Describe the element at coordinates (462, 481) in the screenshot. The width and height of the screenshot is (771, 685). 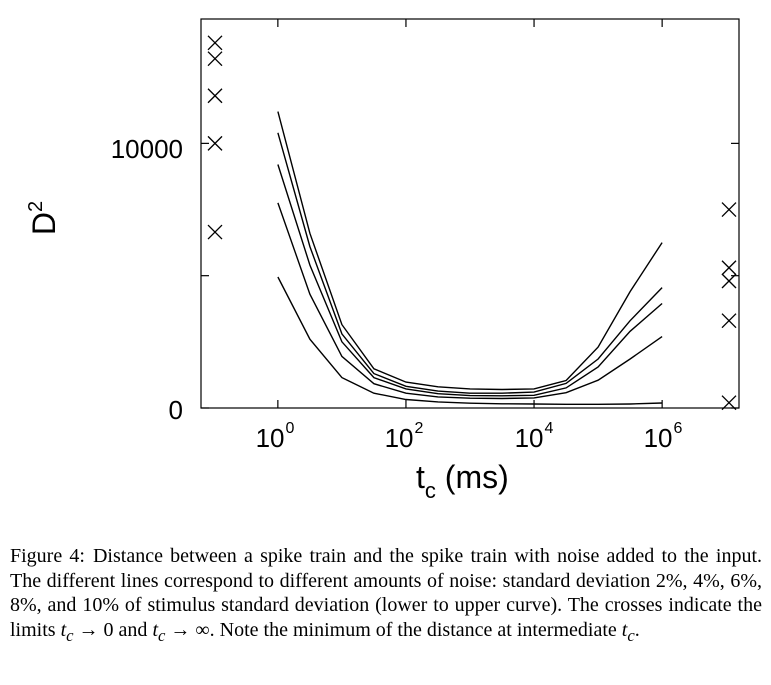
I see `x-axis-label: tc (ms)` at that location.